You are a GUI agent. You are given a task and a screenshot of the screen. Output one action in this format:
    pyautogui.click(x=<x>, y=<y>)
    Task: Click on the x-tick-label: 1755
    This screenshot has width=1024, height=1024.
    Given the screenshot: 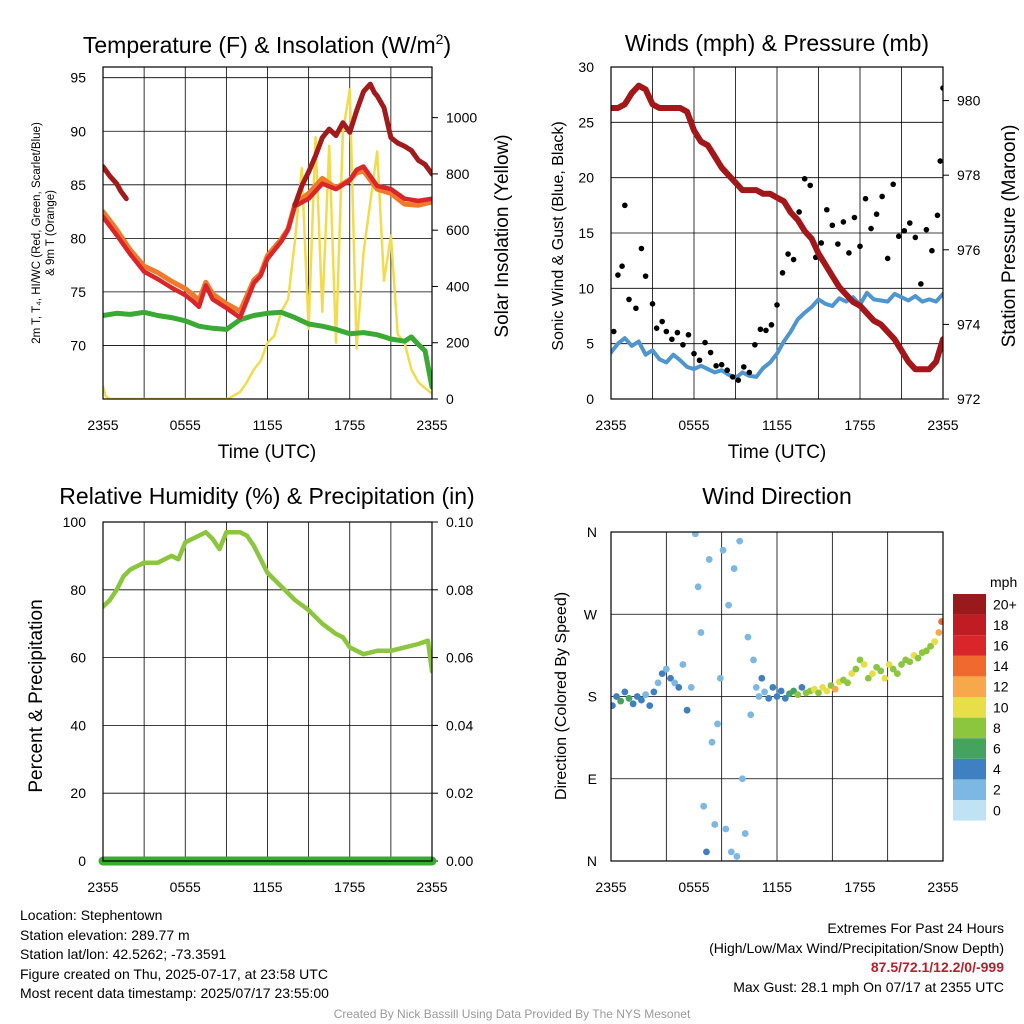 What is the action you would take?
    pyautogui.click(x=859, y=887)
    